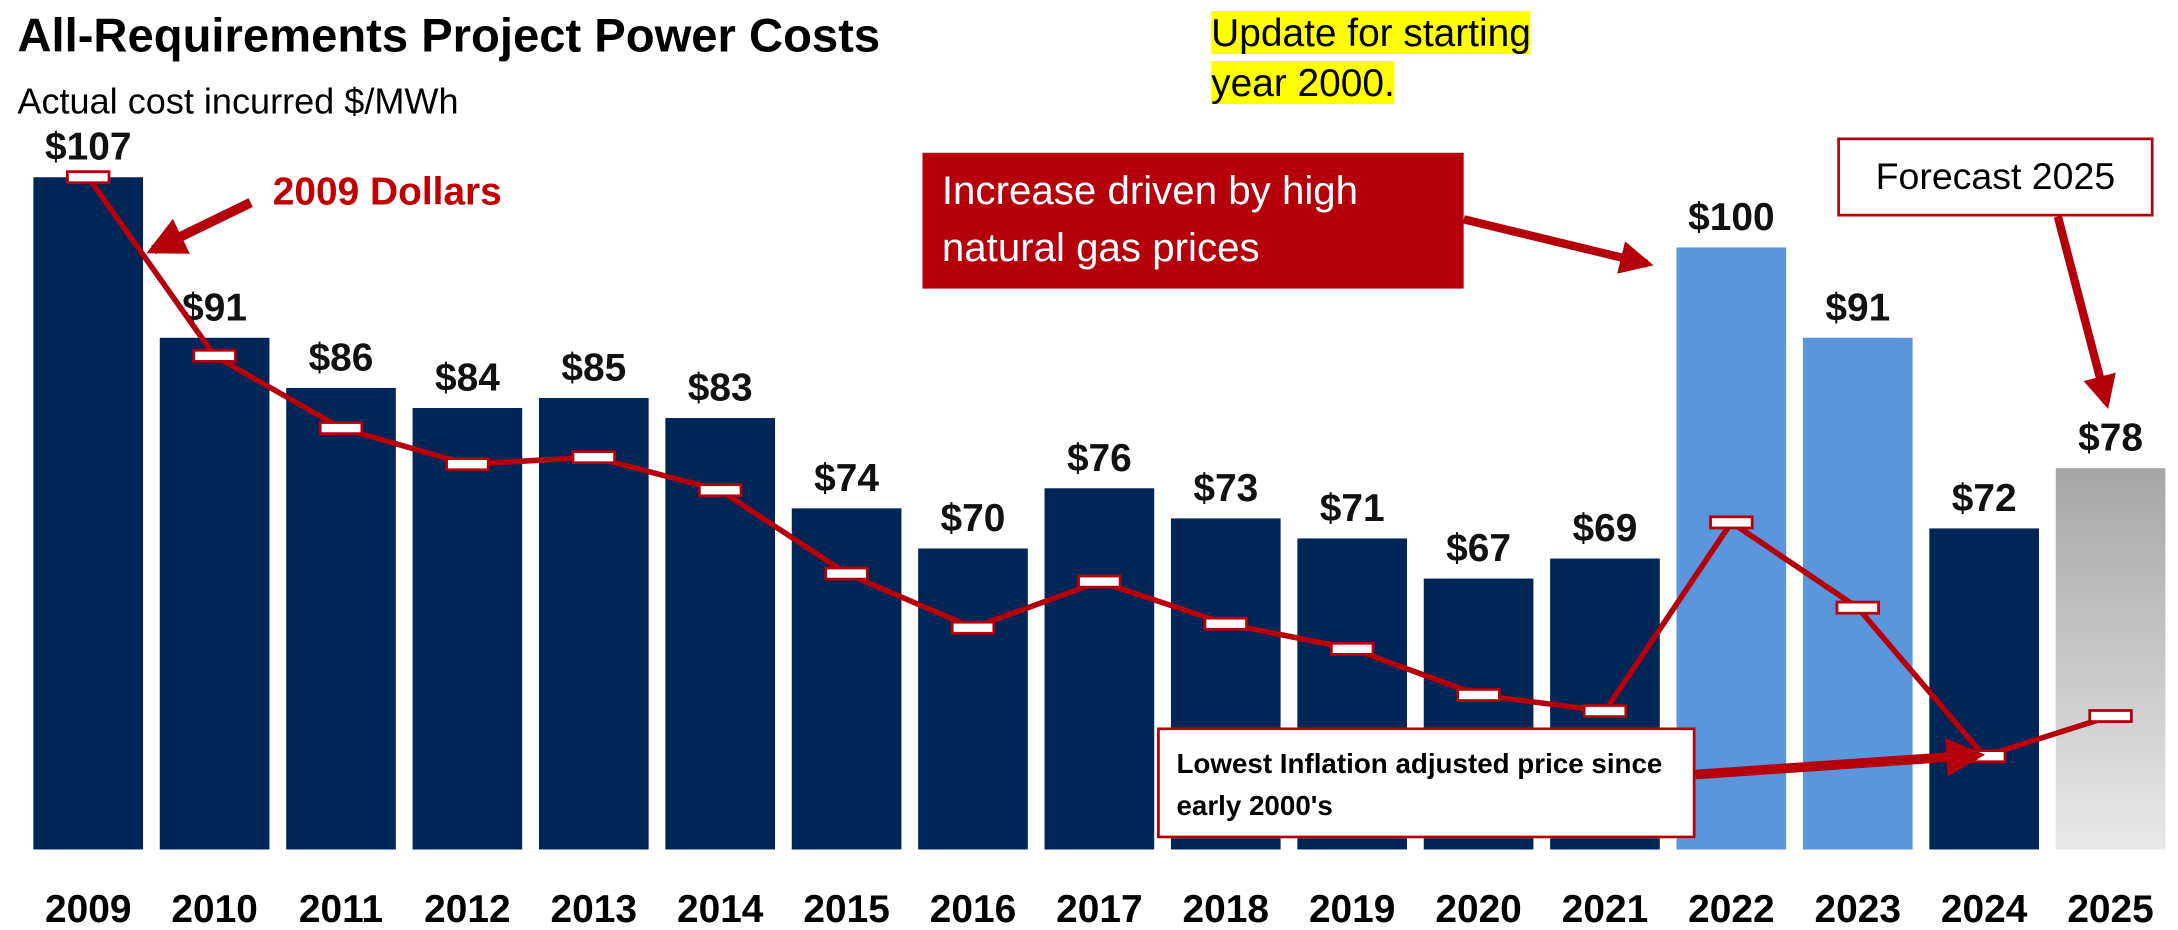 The height and width of the screenshot is (930, 2178). I want to click on x-tick-label: 2020, so click(1478, 909).